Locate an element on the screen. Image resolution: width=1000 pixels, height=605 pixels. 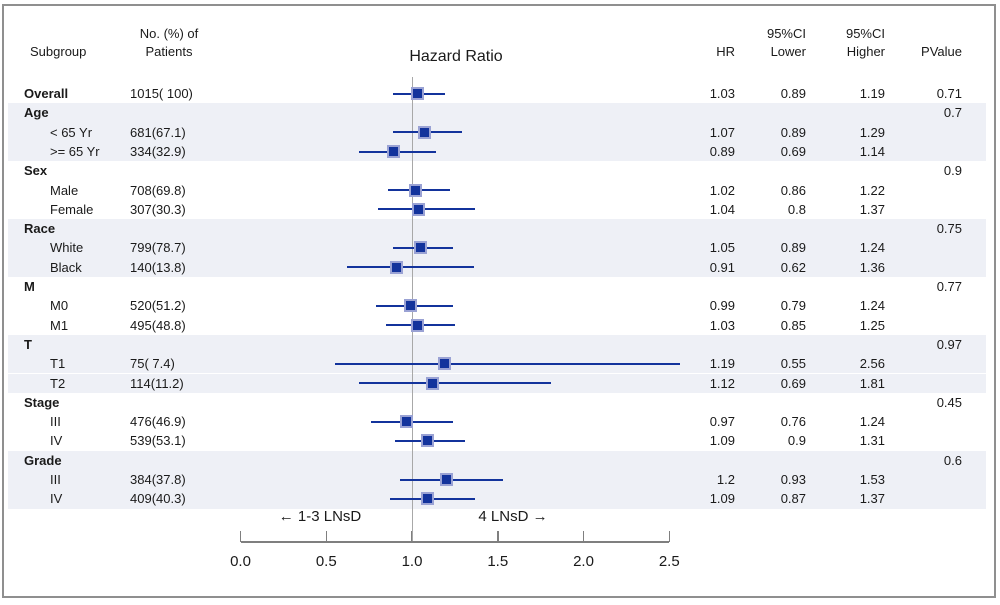
forest-row: T1 75( 7.4) 1.19 0.55 2.56 is located at coordinates (497, 364).